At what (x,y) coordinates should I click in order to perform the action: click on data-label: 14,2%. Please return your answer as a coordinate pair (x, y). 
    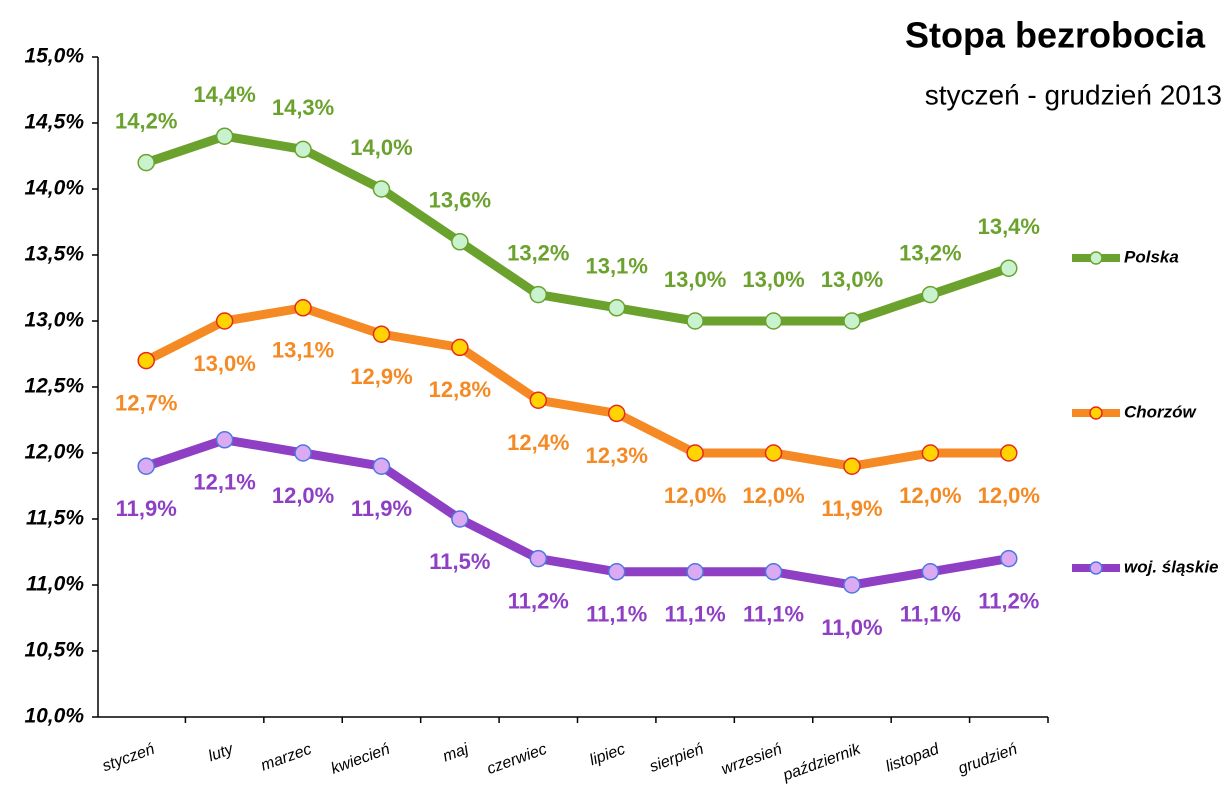
    Looking at the image, I should click on (146, 120).